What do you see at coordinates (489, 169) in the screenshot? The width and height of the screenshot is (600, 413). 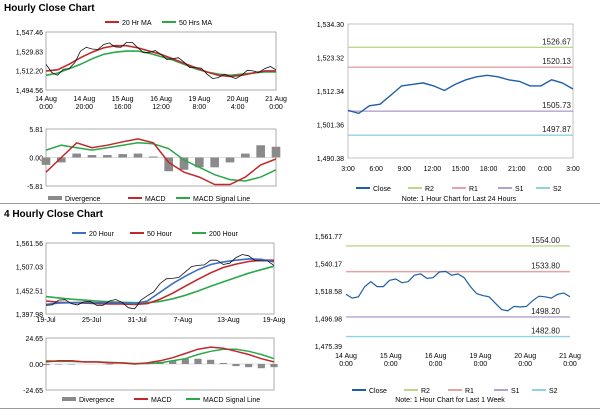 I see `hourly-levels-x-tick: 18:00` at bounding box center [489, 169].